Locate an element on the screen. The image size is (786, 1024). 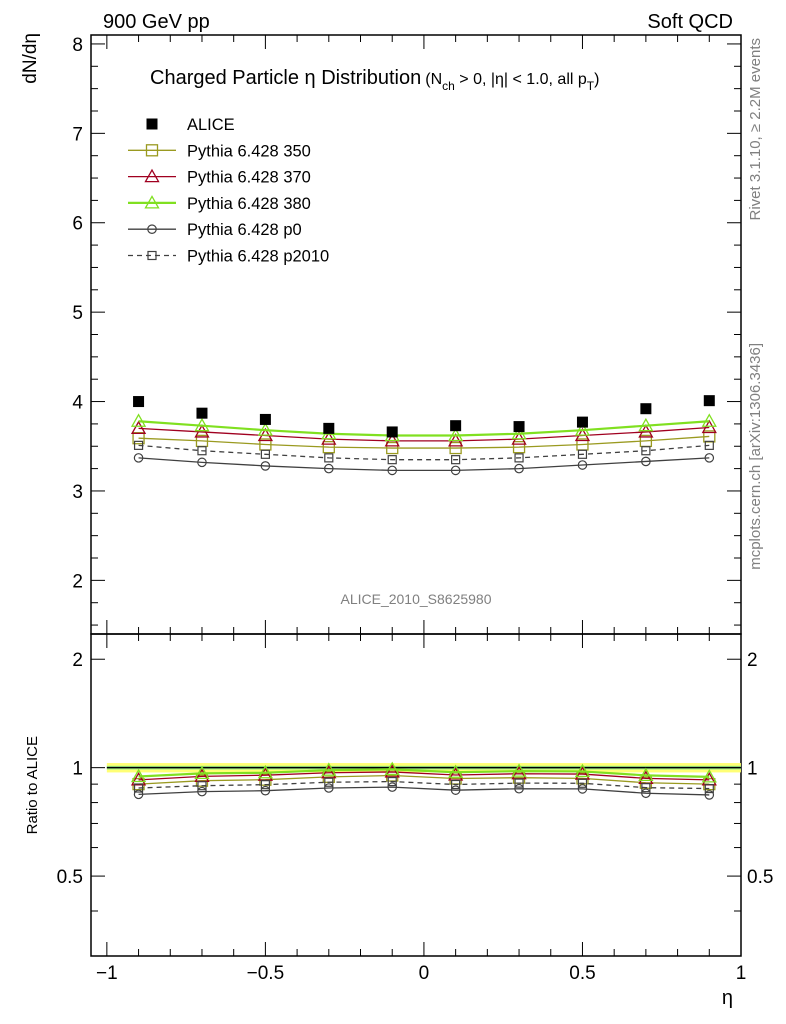
legend-label: Pythia 6.428 380 is located at coordinates (249, 204).